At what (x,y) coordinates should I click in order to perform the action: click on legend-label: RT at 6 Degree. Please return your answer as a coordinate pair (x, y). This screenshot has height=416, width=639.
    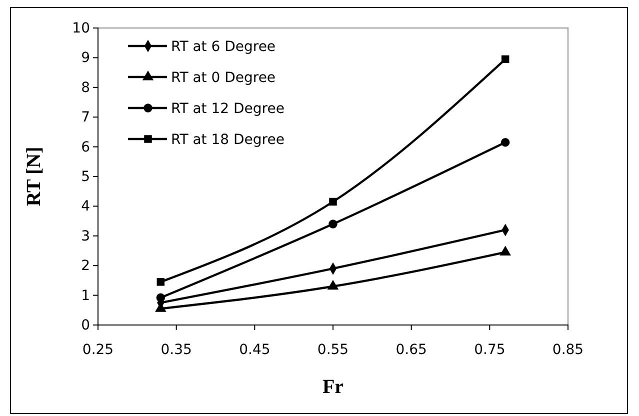
    Looking at the image, I should click on (223, 47).